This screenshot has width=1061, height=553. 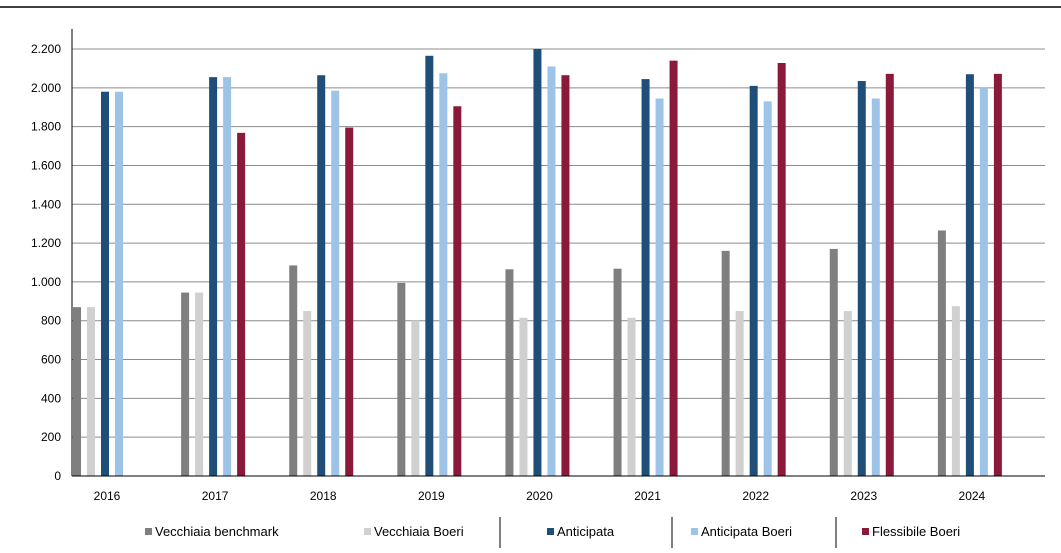 I want to click on y-tick-label: 600, so click(x=51, y=360).